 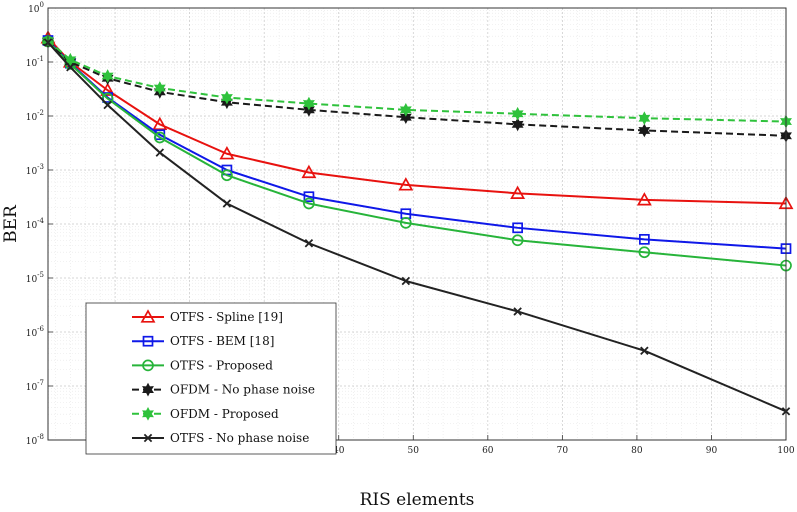 I want to click on legend-entry: OFDM - Proposed, so click(x=205, y=414).